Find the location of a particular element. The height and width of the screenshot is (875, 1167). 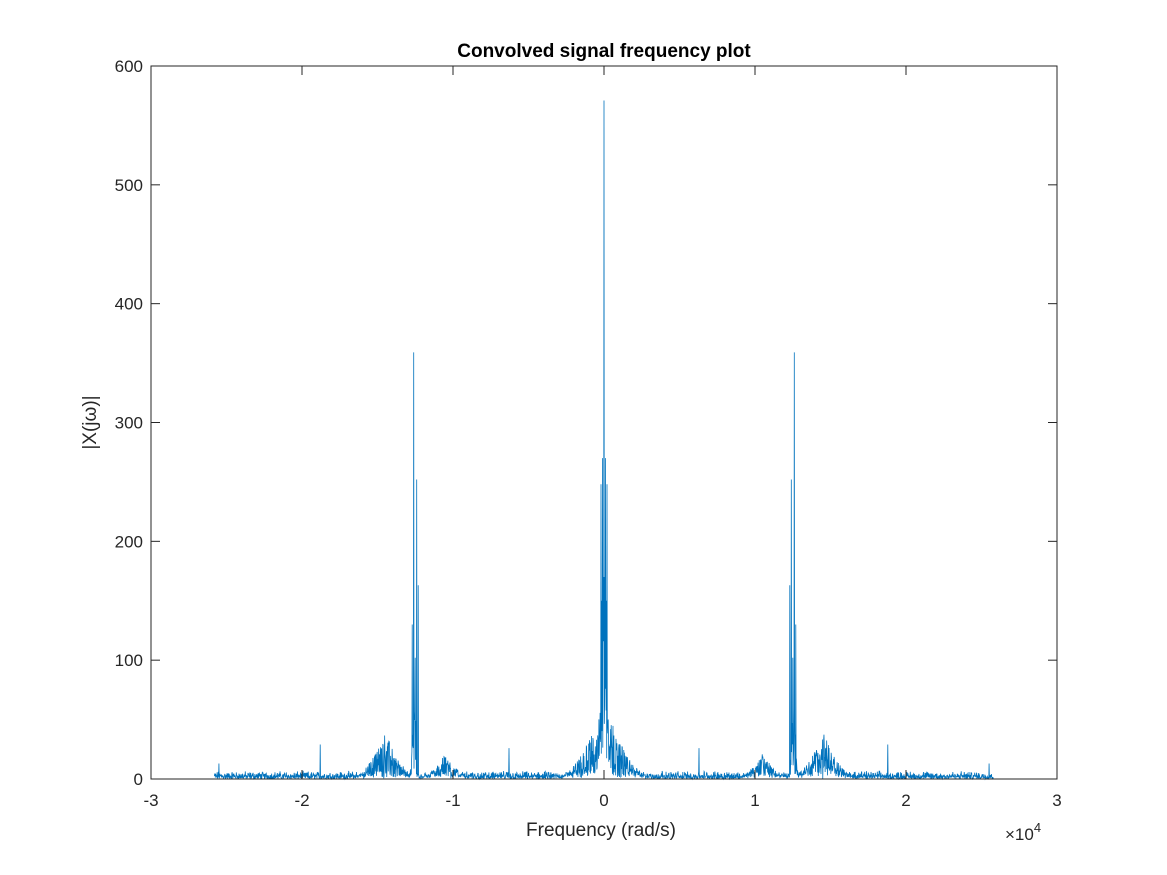

x-tick-label: -2 is located at coordinates (301, 800).